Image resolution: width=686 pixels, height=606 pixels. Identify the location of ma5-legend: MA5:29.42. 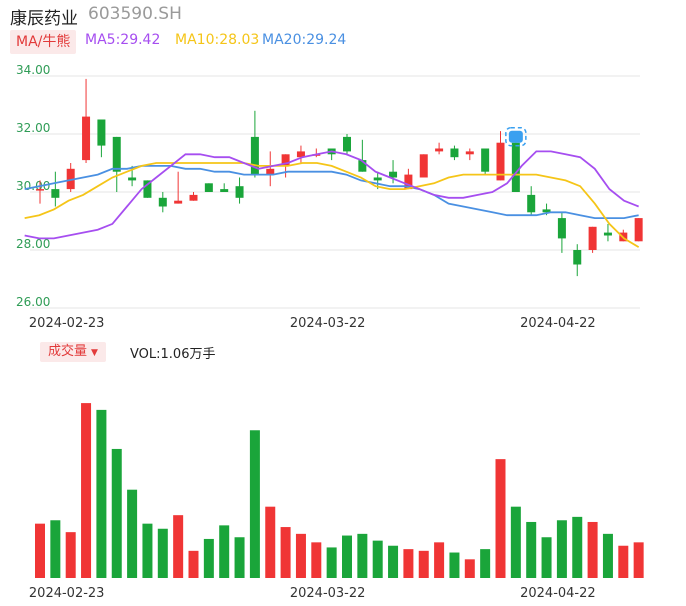
(123, 40).